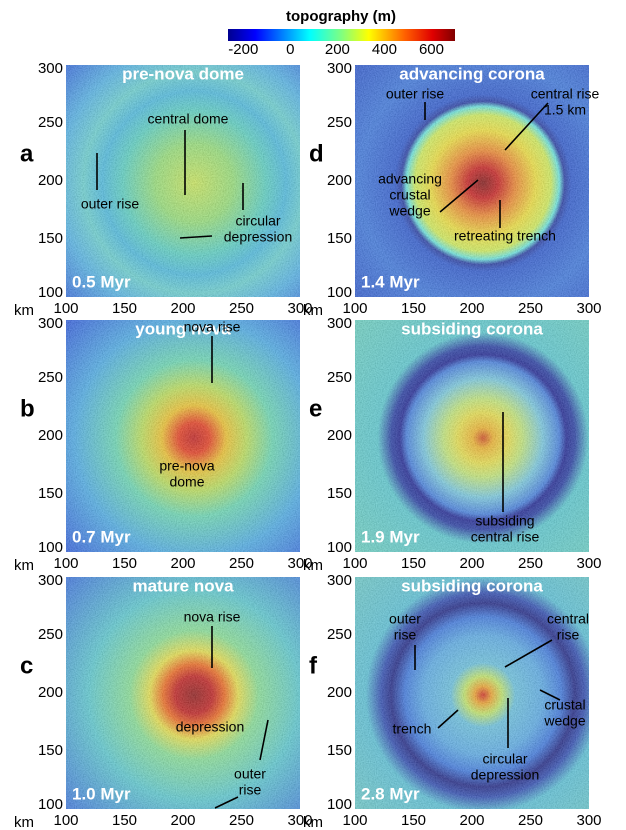  Describe the element at coordinates (101, 281) in the screenshot. I see `panel-time: 0.5 Myr` at that location.